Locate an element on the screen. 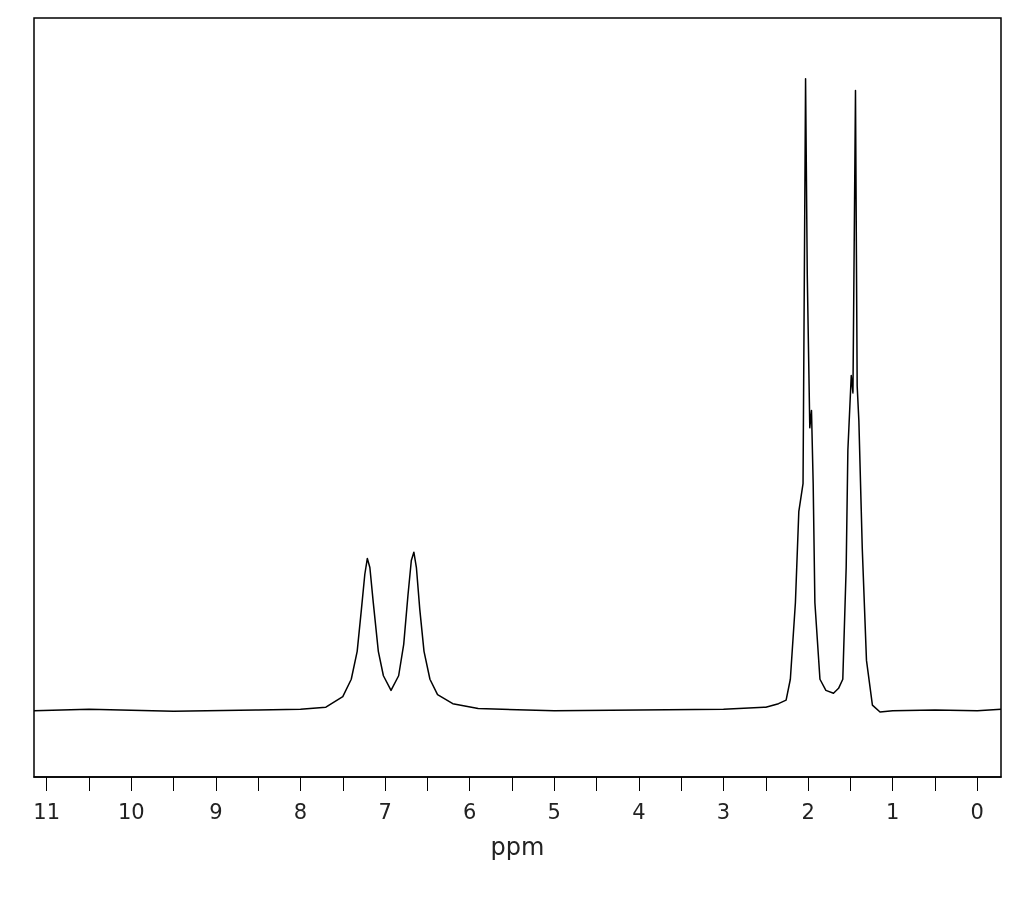  x-tick-label: 5 is located at coordinates (554, 811).